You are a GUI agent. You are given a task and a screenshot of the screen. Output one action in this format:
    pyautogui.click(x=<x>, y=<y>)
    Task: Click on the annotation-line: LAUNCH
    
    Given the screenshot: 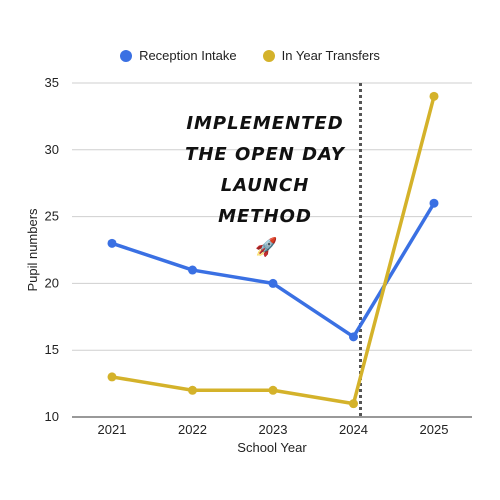 What is the action you would take?
    pyautogui.click(x=265, y=185)
    